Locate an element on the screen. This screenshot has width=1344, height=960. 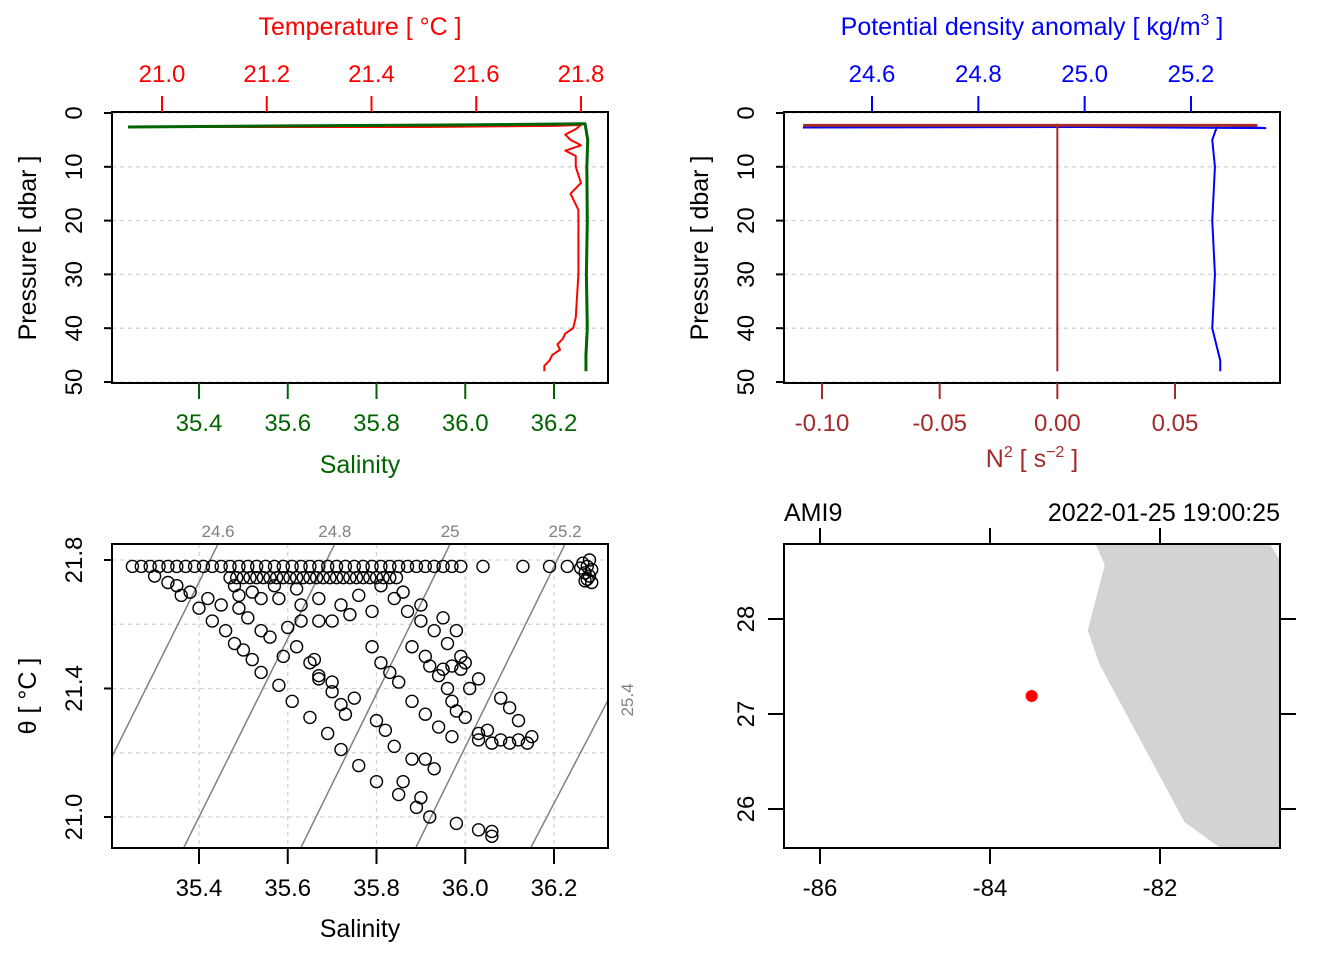
top-axis-tick-label: 21.8 is located at coordinates (581, 74).